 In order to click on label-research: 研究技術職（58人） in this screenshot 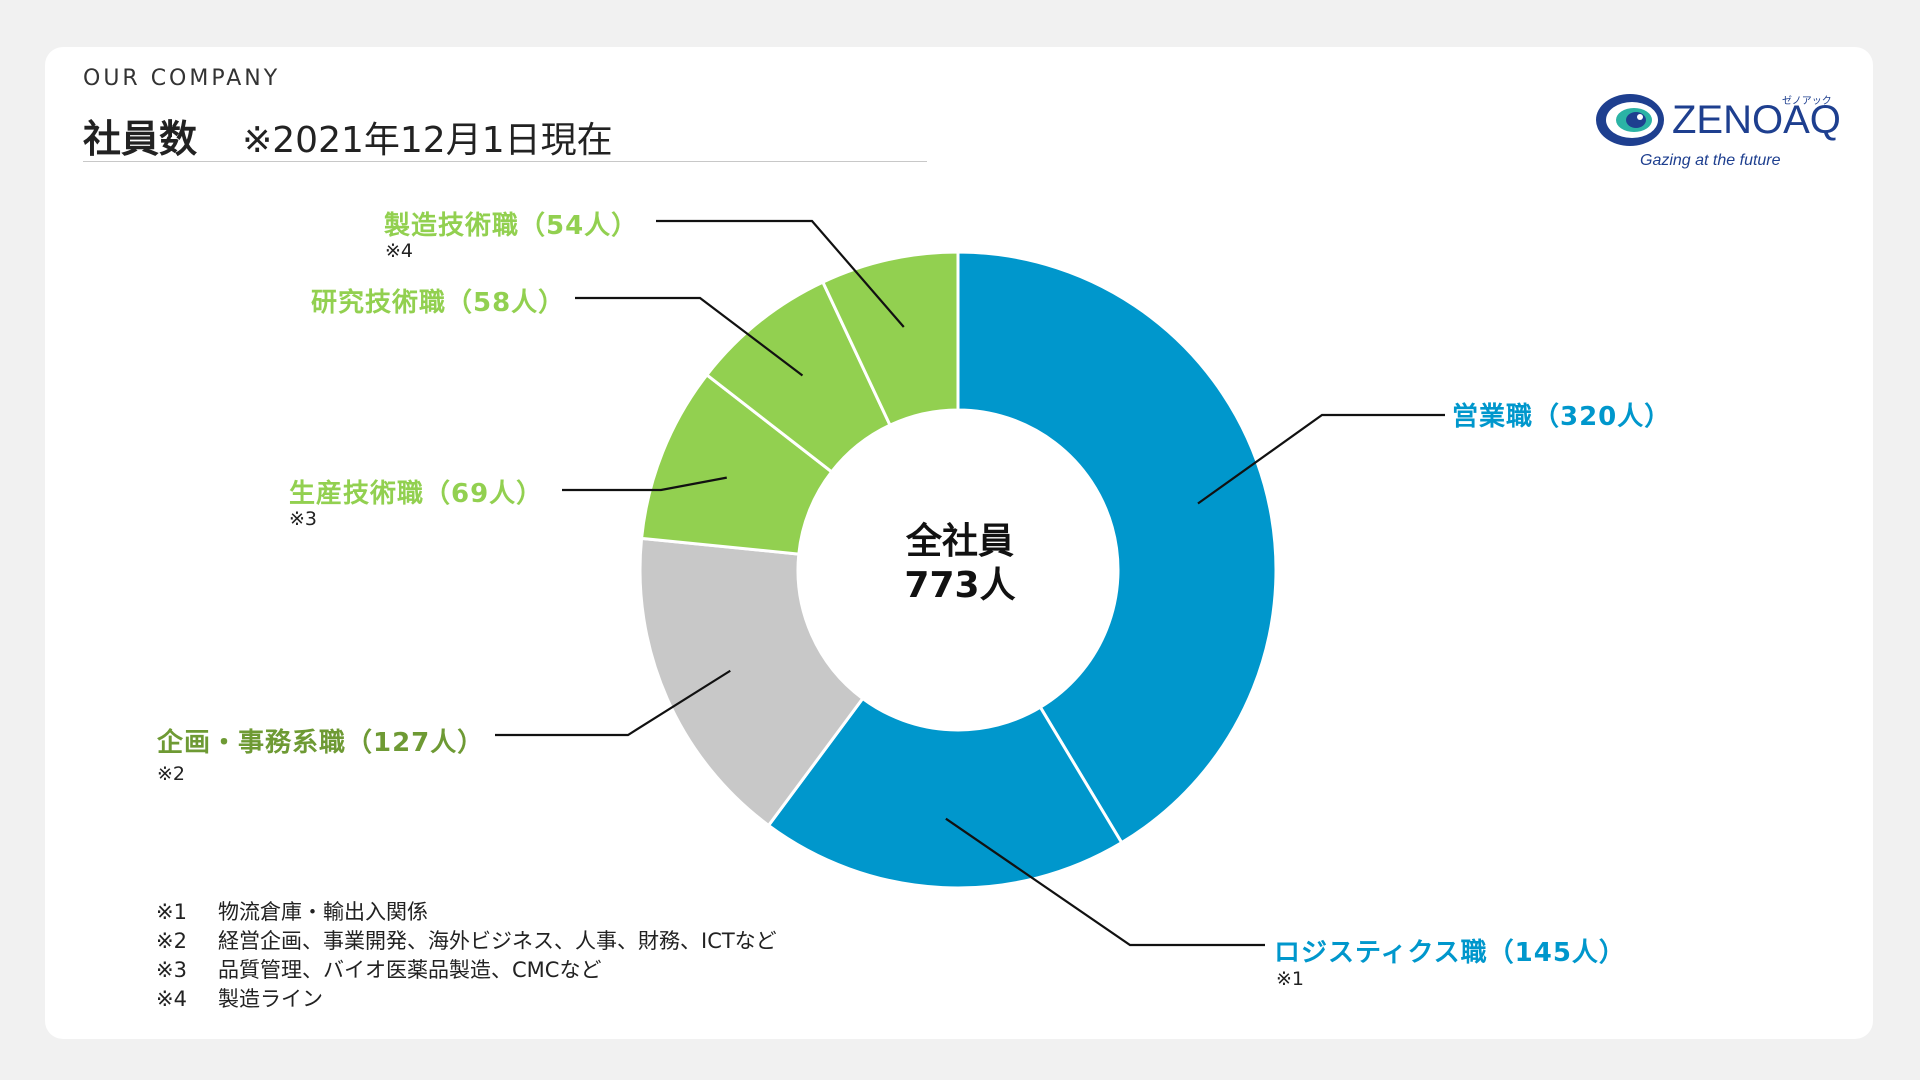, I will do `click(438, 303)`.